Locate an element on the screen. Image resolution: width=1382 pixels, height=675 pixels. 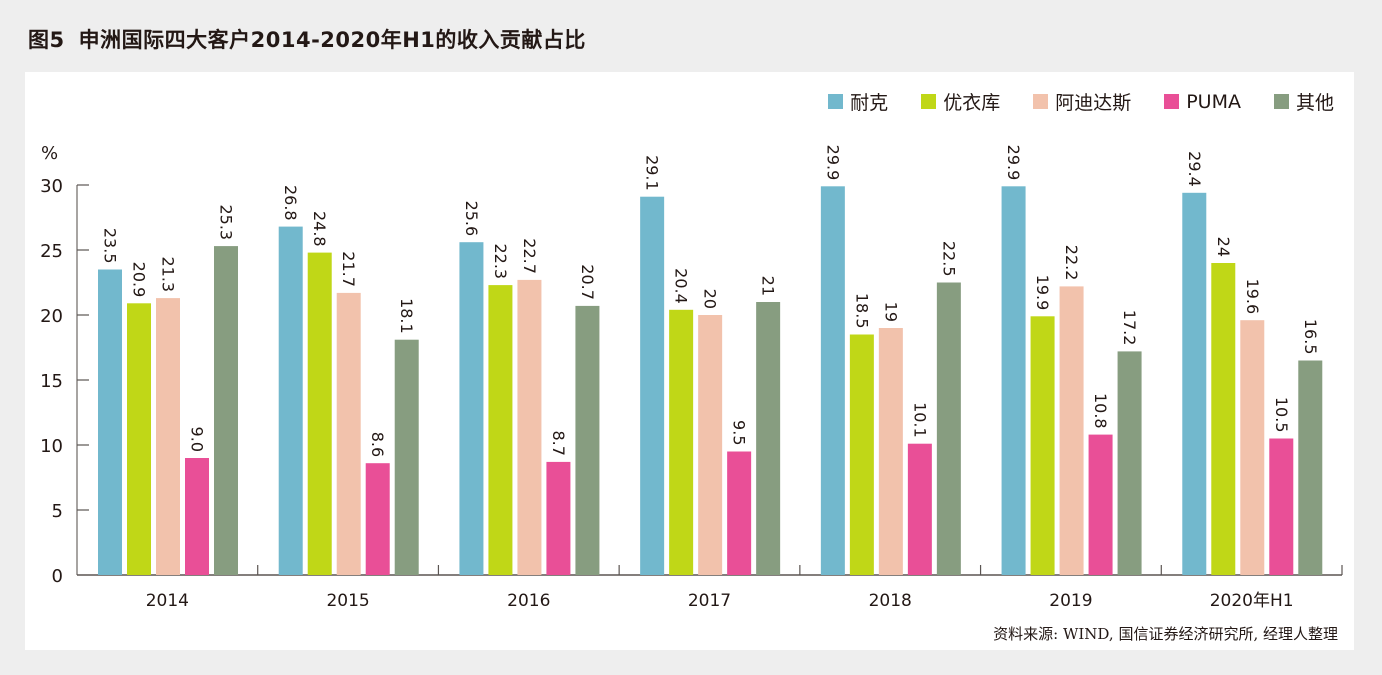
data-label: 8.7 is located at coordinates (558, 442).